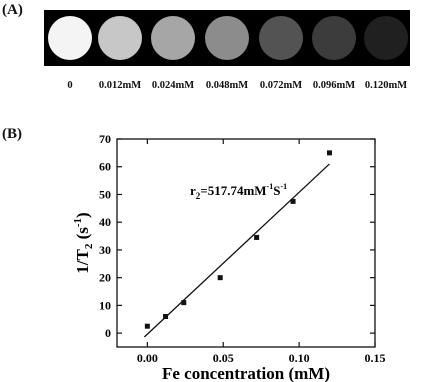 The image size is (426, 382). I want to click on x-tick-label: 0.15, so click(375, 358).